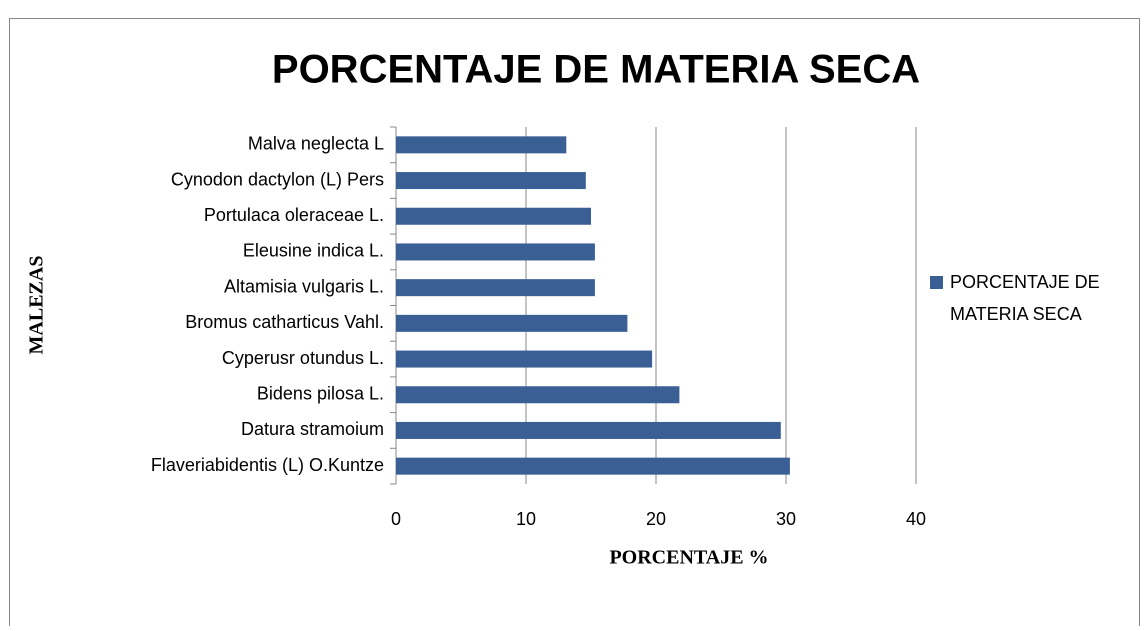 Image resolution: width=1146 pixels, height=631 pixels. What do you see at coordinates (304, 286) in the screenshot?
I see `y-tick-label: Altamisia vulgaris L.` at bounding box center [304, 286].